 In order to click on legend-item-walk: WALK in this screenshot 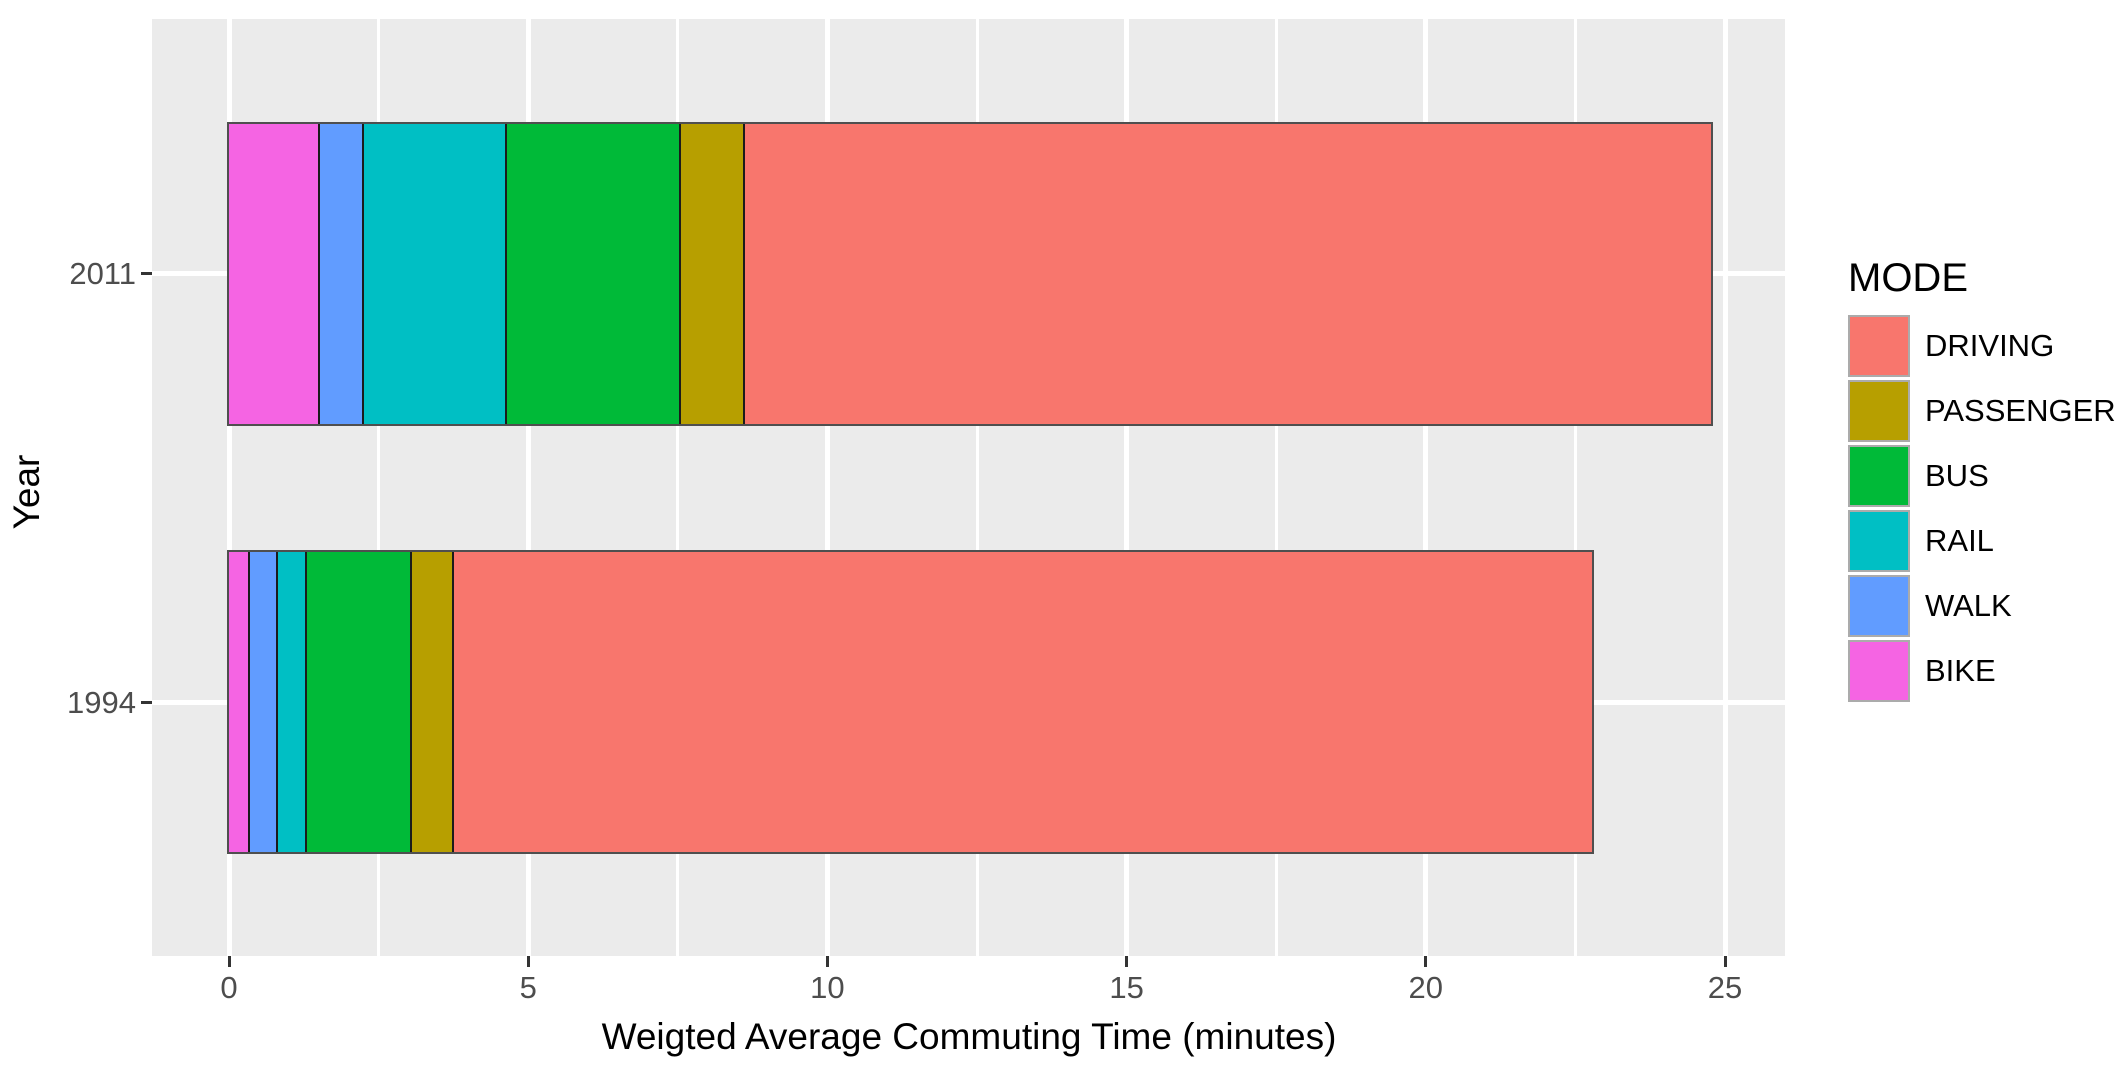, I will do `click(1988, 606)`.